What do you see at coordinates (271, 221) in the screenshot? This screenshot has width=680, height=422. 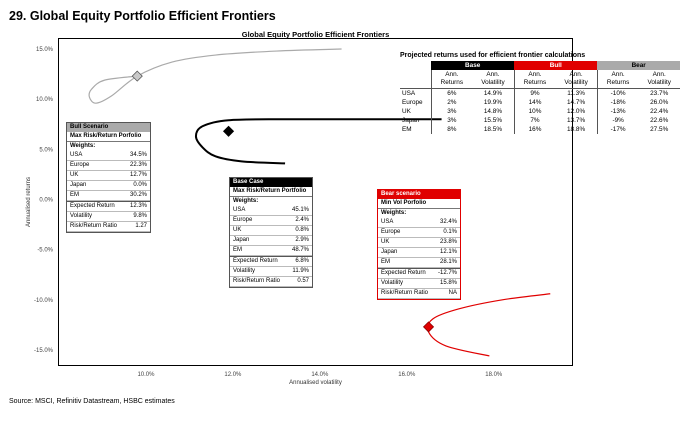 I see `weight-row: Europe 2.4%` at bounding box center [271, 221].